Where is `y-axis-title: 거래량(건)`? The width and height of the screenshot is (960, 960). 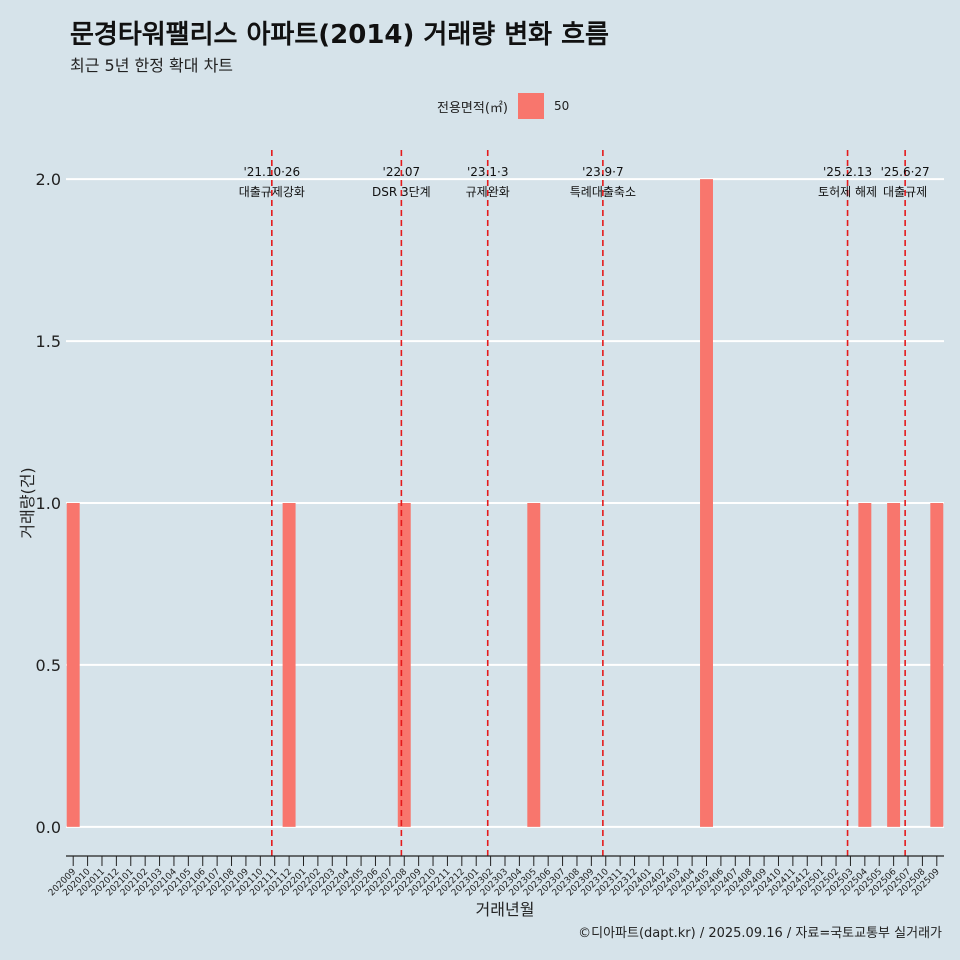 y-axis-title: 거래량(건) is located at coordinates (27, 502).